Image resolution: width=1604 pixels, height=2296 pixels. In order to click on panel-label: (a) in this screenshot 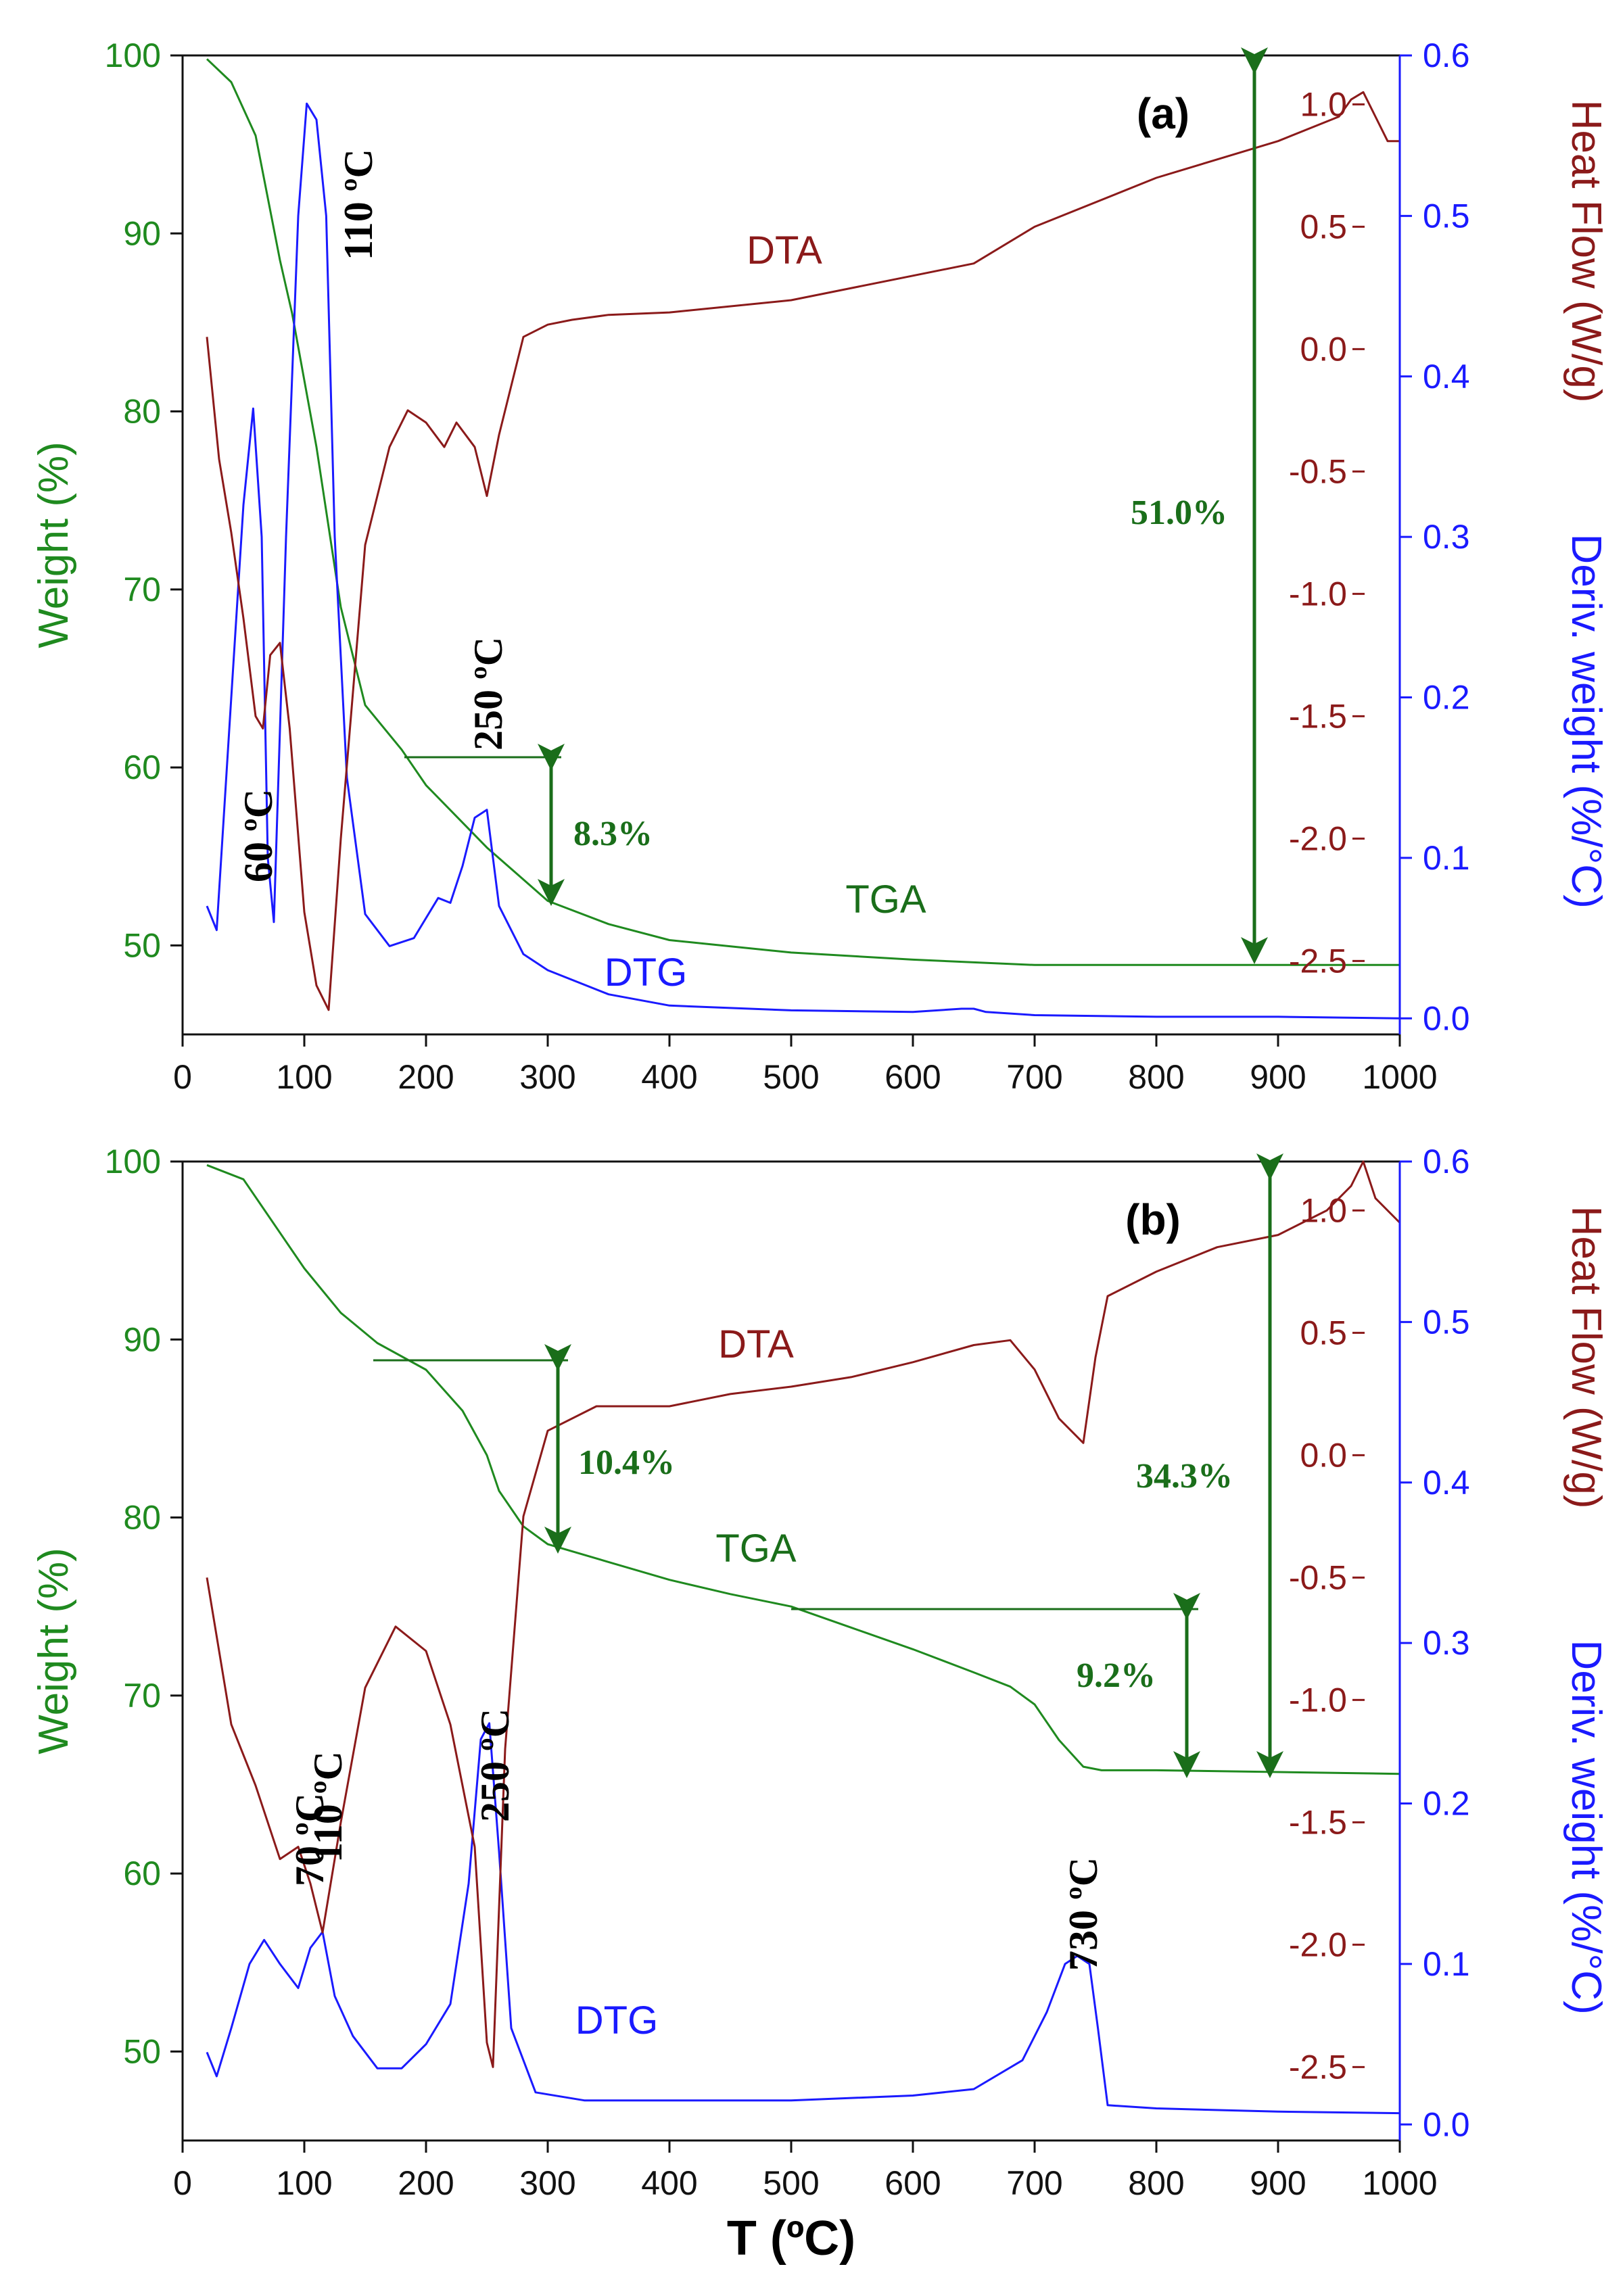, I will do `click(1163, 113)`.